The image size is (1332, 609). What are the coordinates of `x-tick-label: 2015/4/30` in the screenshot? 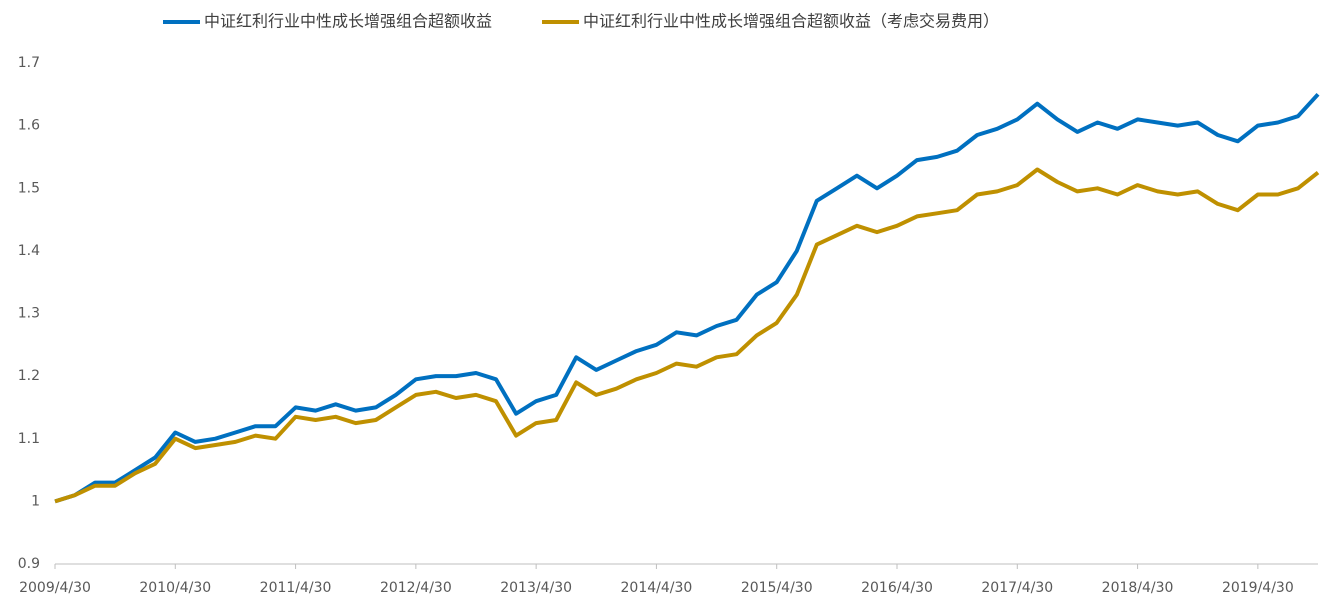 It's located at (777, 588).